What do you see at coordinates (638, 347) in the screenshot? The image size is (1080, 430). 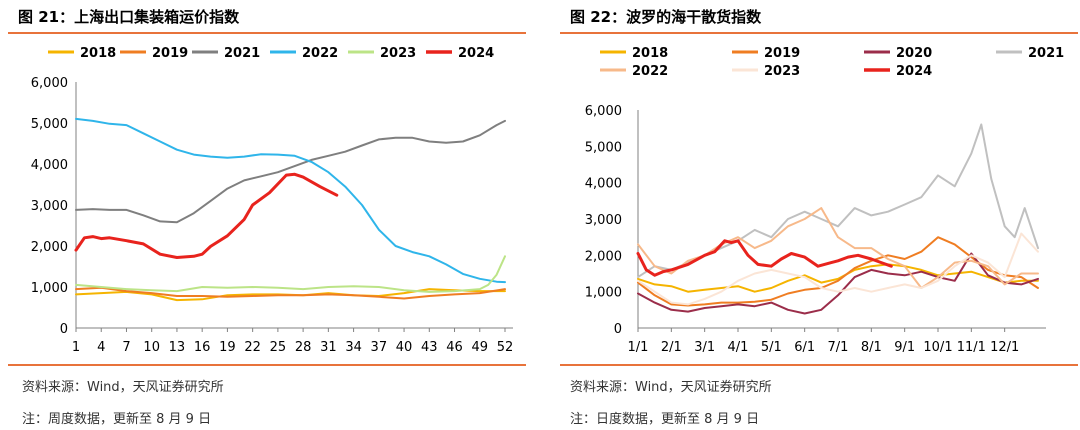 I see `x-tick-label: 1/1` at bounding box center [638, 347].